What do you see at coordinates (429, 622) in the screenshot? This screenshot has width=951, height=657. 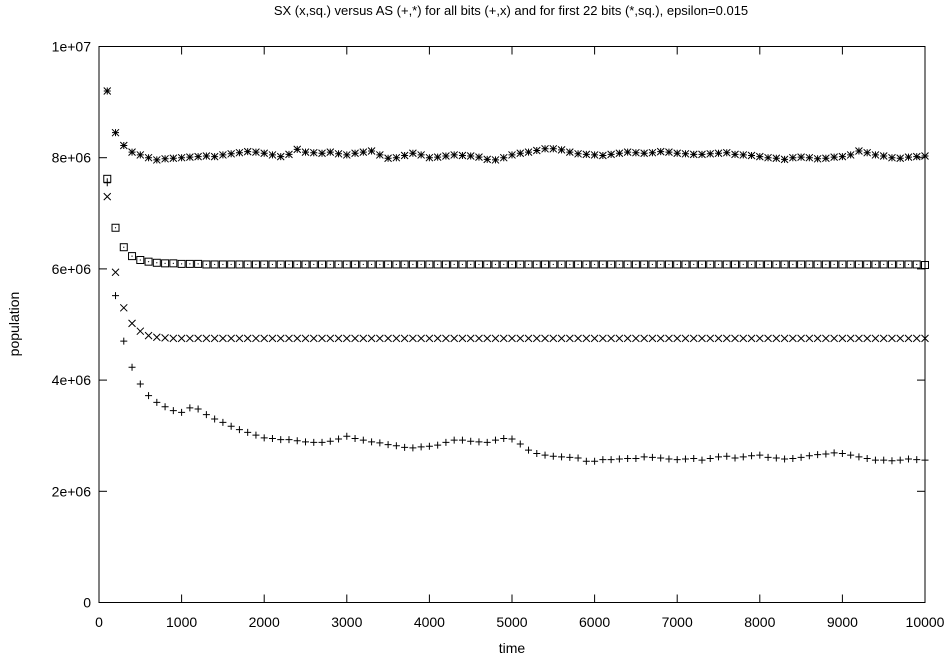 I see `x-tick-label: 4000` at bounding box center [429, 622].